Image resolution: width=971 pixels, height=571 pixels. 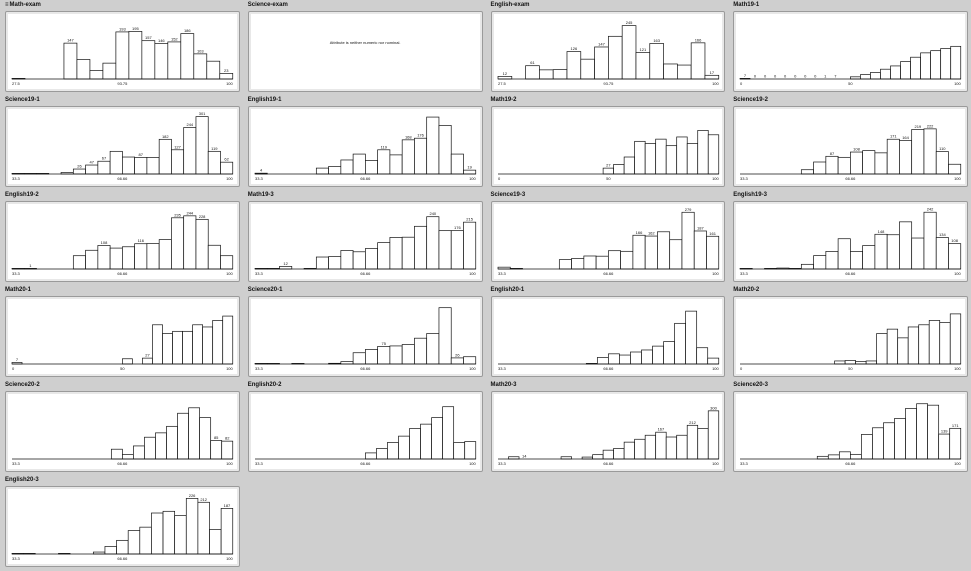 What do you see at coordinates (70, 40) in the screenshot?
I see `bar-count-label: 147` at bounding box center [70, 40].